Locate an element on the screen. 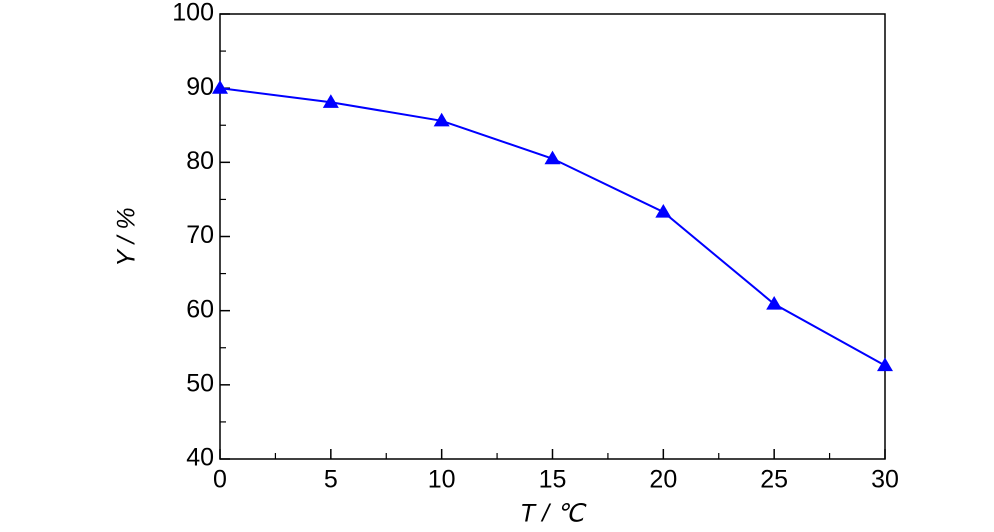 The image size is (994, 532). x-axis-label: T / ℃ is located at coordinates (553, 514).